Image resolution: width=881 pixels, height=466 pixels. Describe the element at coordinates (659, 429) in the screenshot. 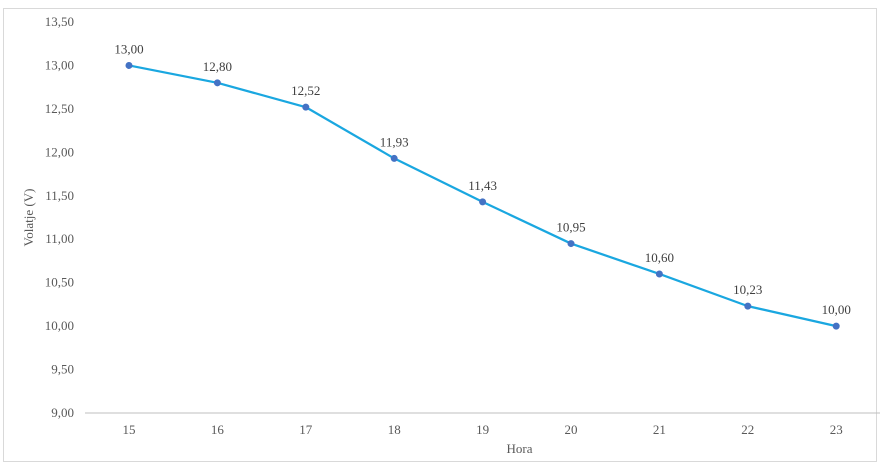

I see `x-tick-label: 21` at that location.